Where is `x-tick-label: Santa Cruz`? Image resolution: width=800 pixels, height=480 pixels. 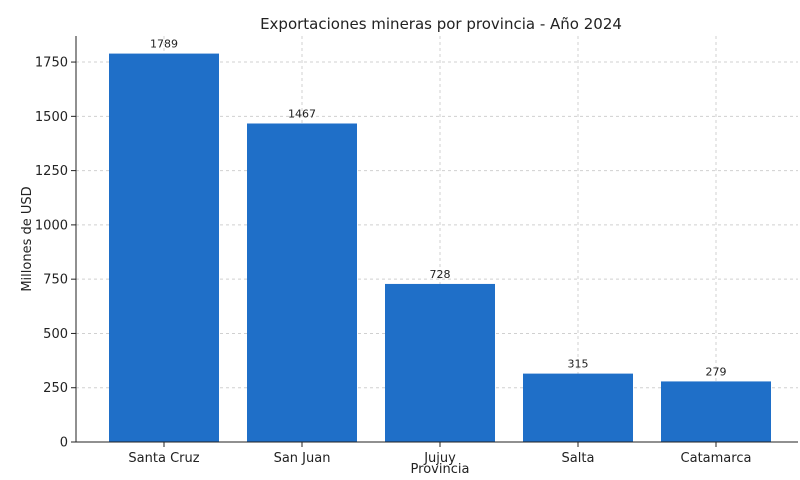 x-tick-label: Santa Cruz is located at coordinates (163, 458).